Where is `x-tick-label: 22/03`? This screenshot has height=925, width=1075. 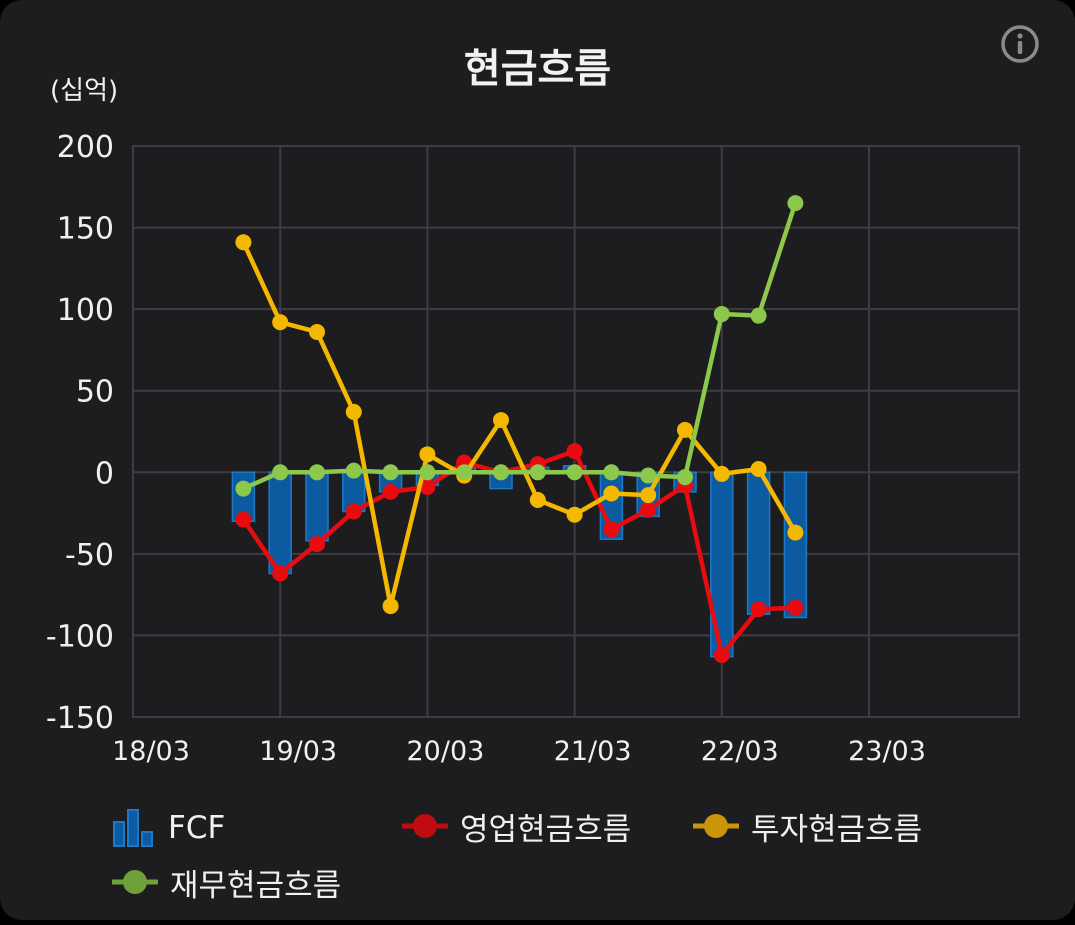
x-tick-label: 22/03 is located at coordinates (740, 751).